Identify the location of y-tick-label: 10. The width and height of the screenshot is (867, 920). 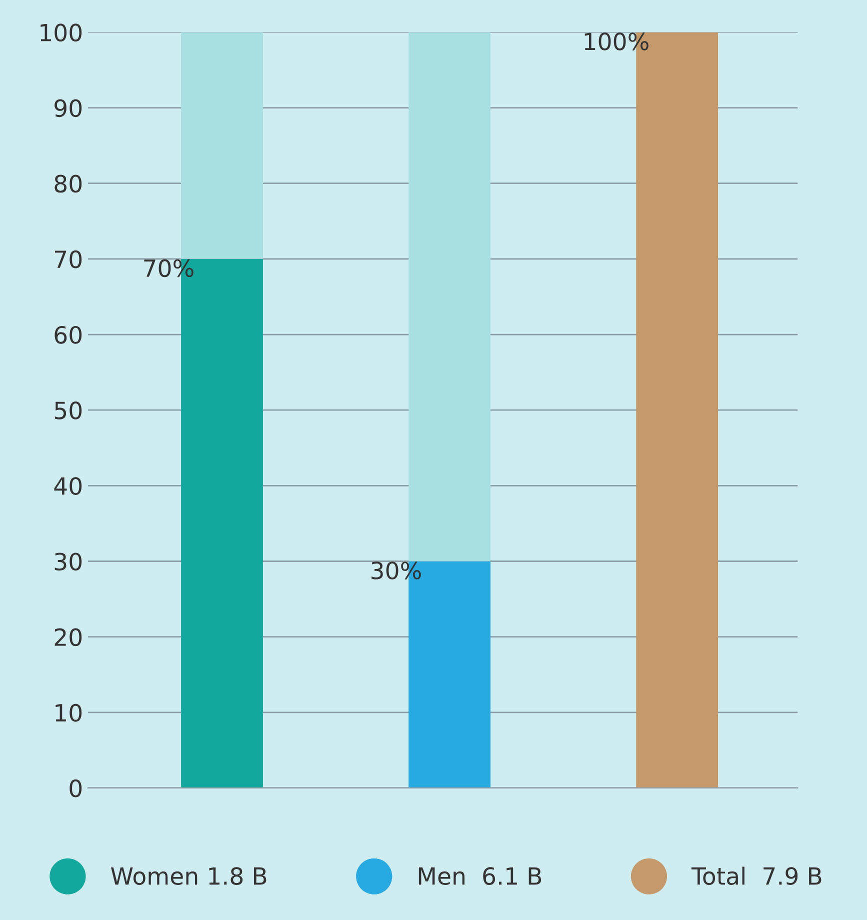
(69, 713).